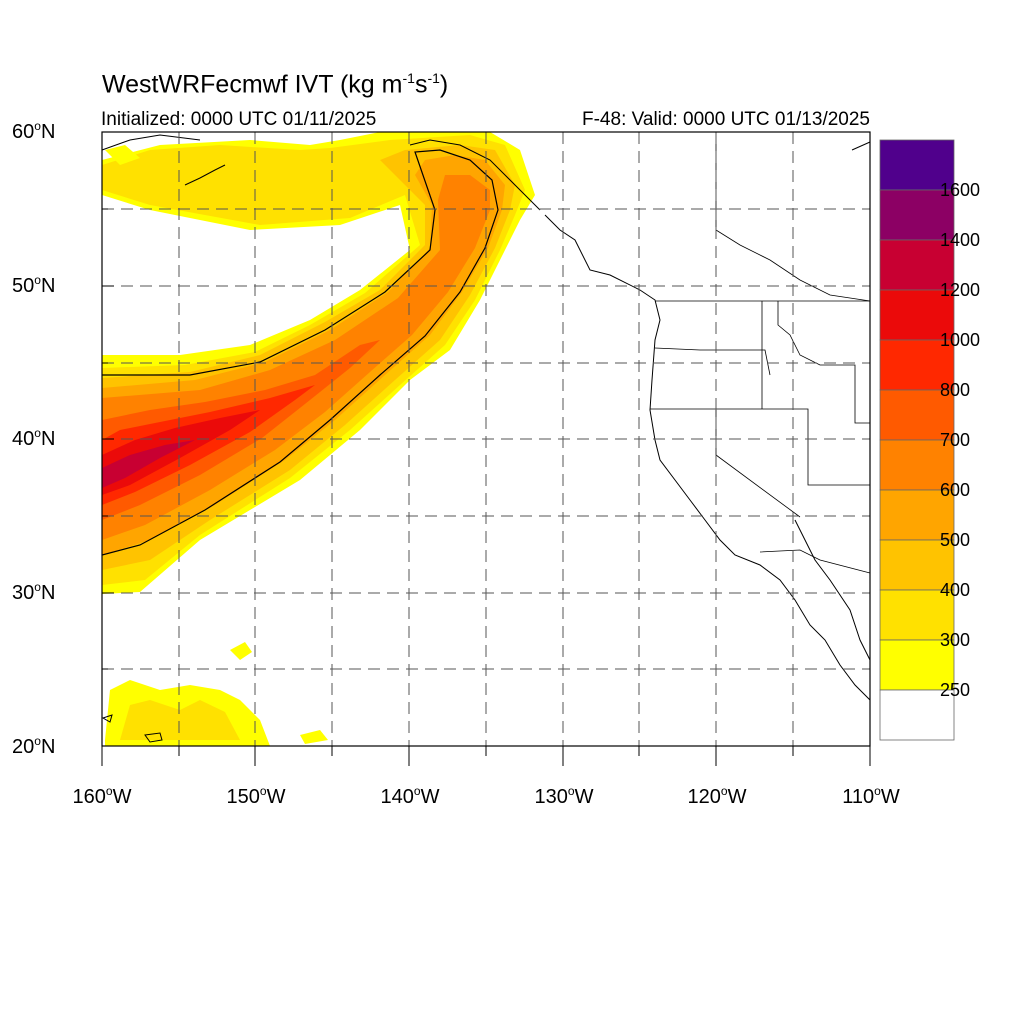  What do you see at coordinates (955, 640) in the screenshot?
I see `colorbar-label-300: 300` at bounding box center [955, 640].